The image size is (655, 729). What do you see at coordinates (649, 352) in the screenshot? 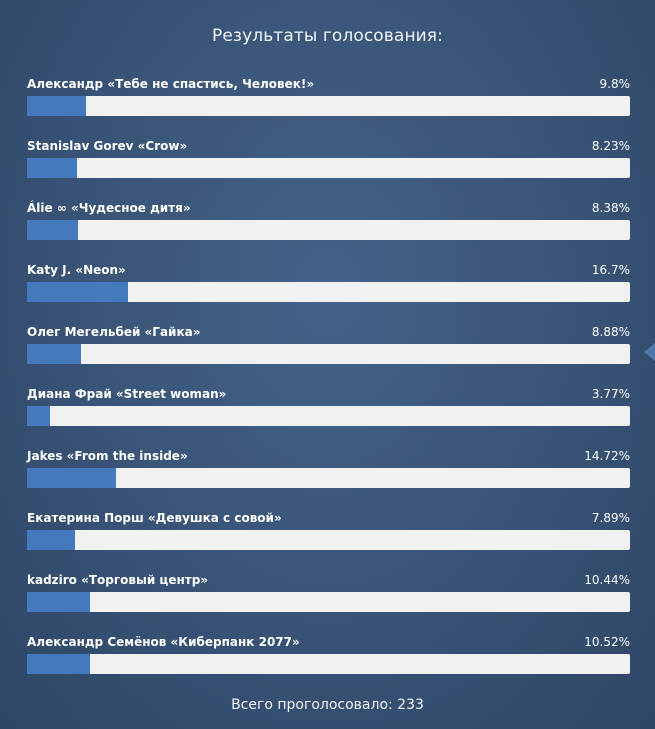
I see `side-arrow-icon` at bounding box center [649, 352].